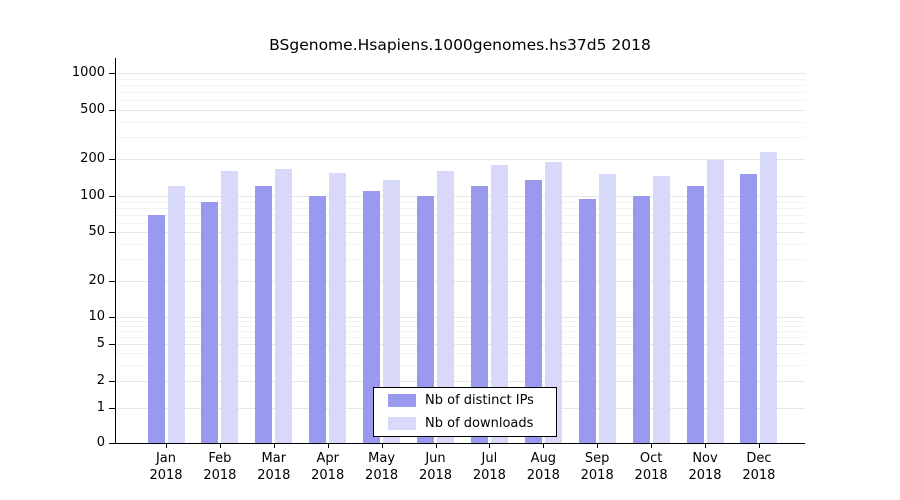  Describe the element at coordinates (543, 458) in the screenshot. I see `x-label-month: Aug` at that location.